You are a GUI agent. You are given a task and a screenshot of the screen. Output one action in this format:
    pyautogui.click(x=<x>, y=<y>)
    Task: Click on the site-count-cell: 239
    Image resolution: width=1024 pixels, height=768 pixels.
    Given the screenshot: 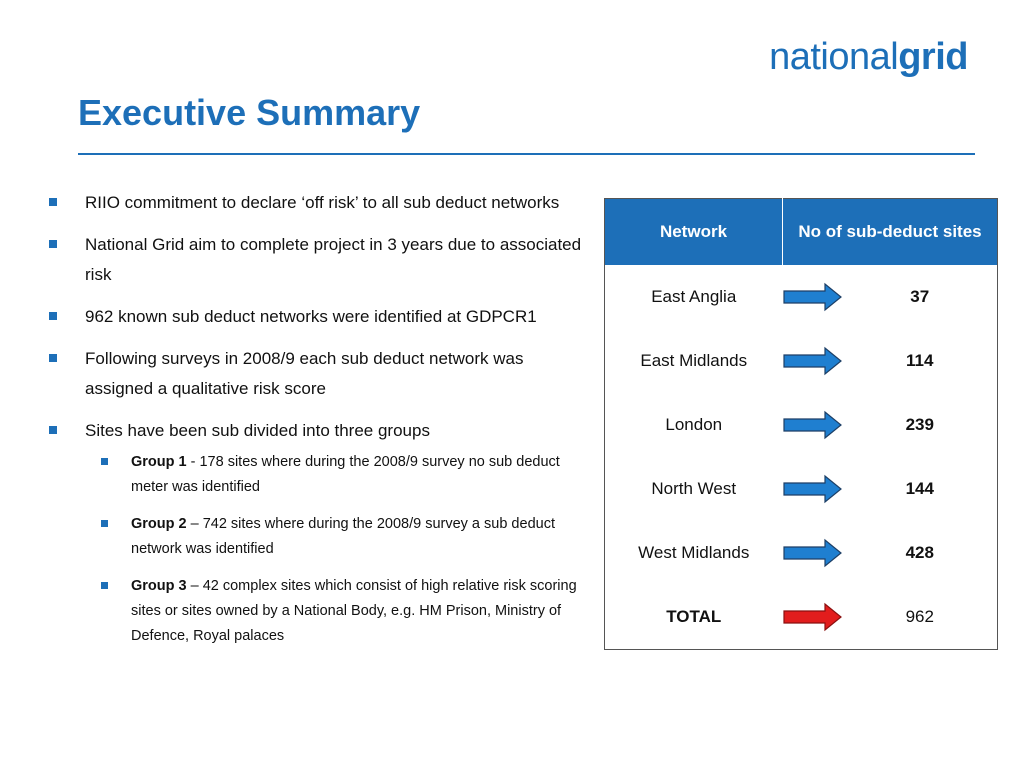 What is the action you would take?
    pyautogui.click(x=919, y=424)
    